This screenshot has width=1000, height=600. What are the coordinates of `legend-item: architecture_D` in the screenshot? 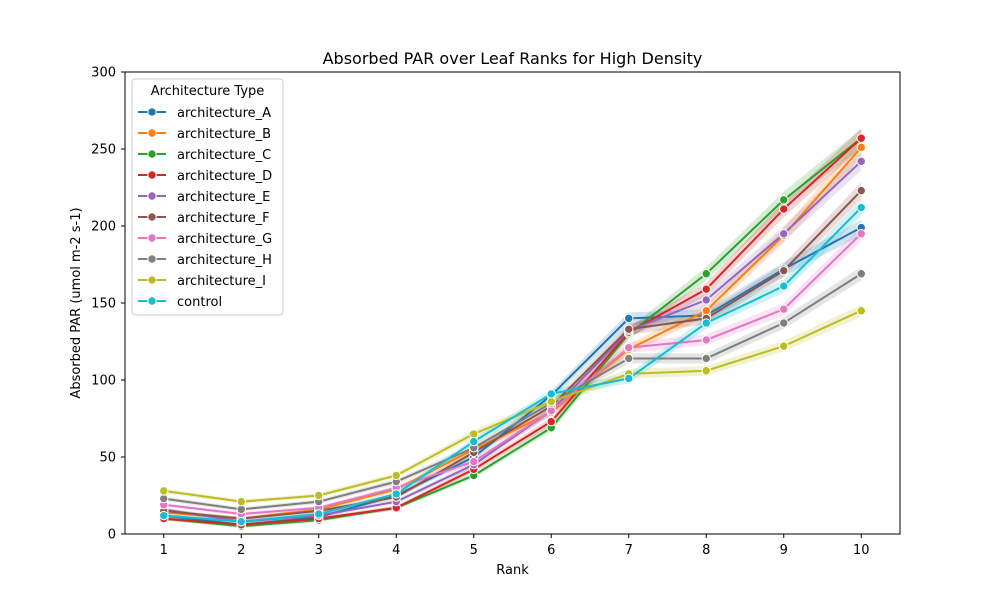 It's located at (205, 176).